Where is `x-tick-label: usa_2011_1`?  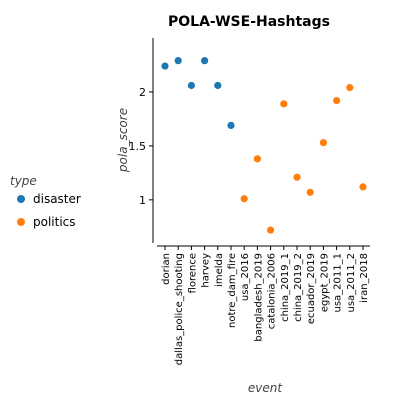 x-tick-label: usa_2011_1 is located at coordinates (338, 283).